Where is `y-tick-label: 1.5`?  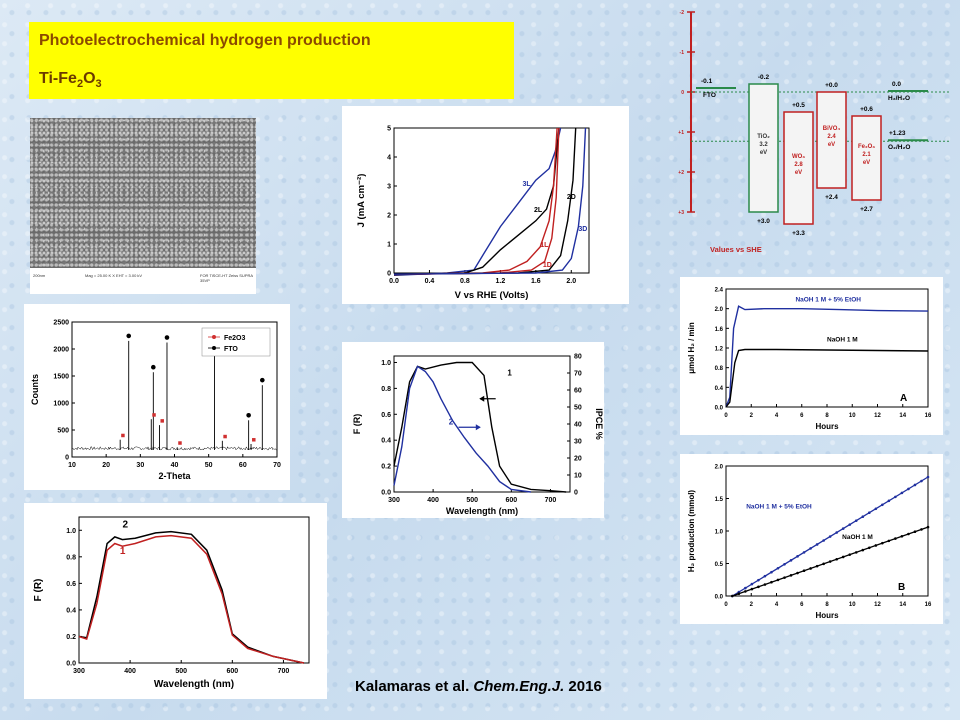 y-tick-label: 1.5 is located at coordinates (719, 500).